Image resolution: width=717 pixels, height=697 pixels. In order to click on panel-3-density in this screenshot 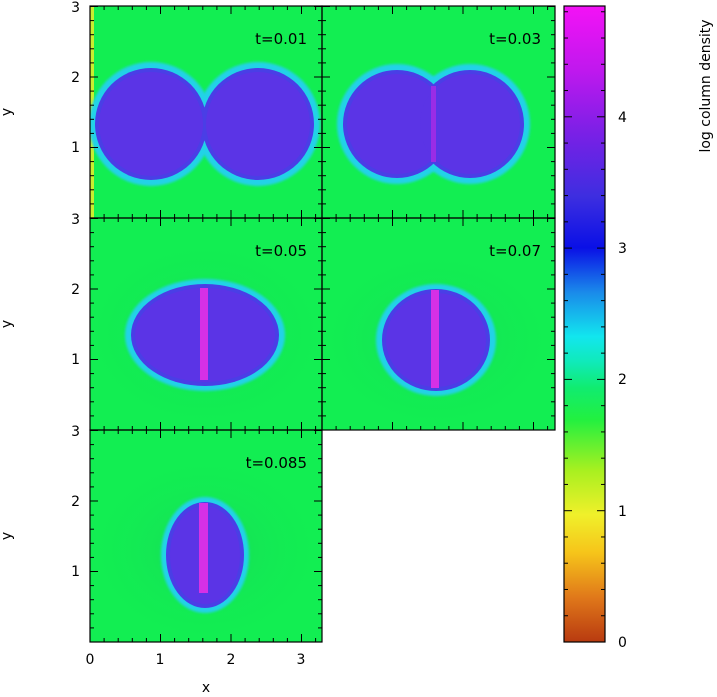, I will do `click(206, 332)`.